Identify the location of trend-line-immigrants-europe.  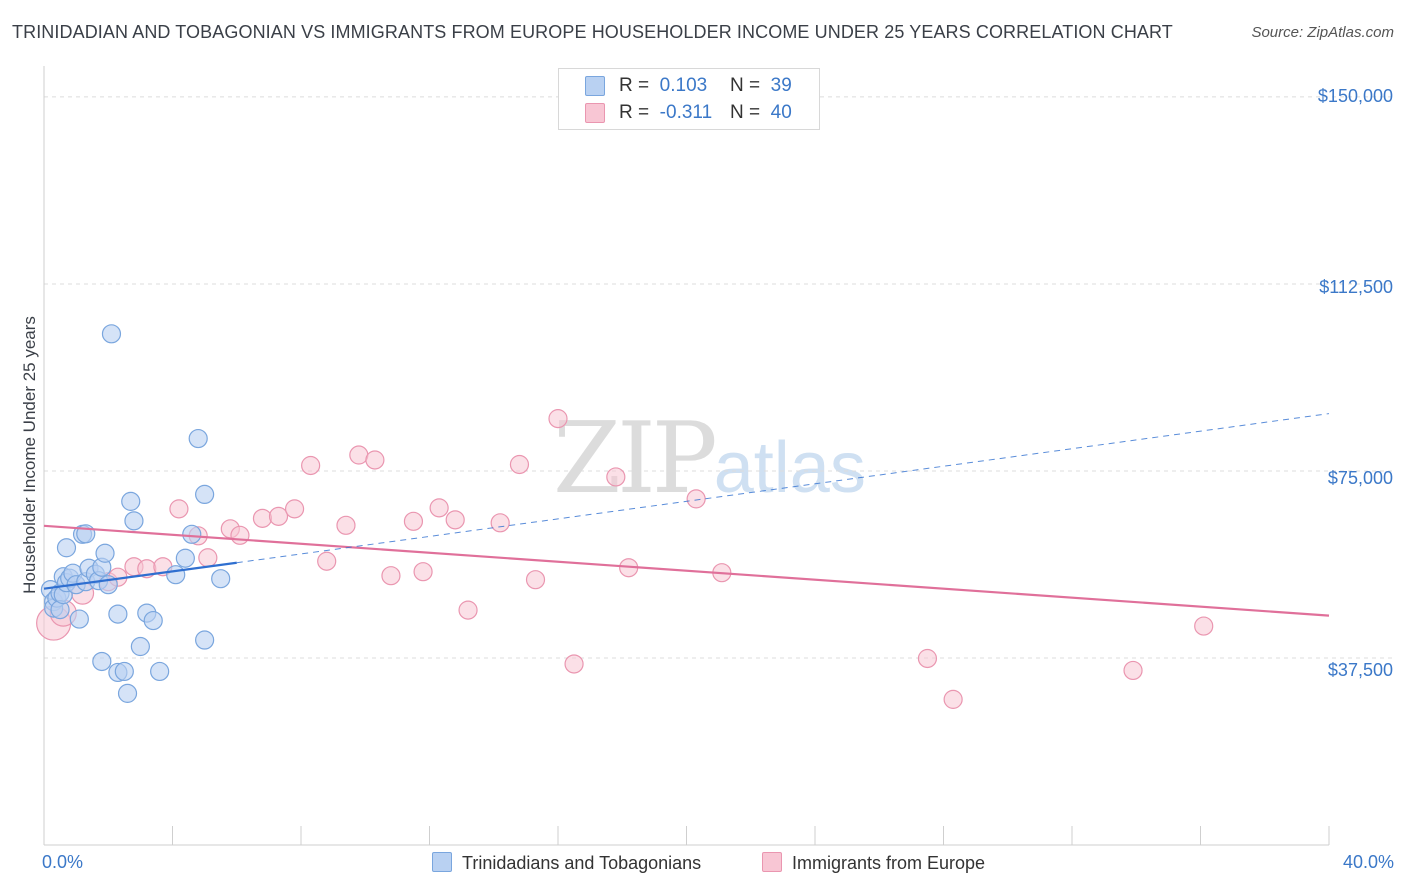
(686, 570).